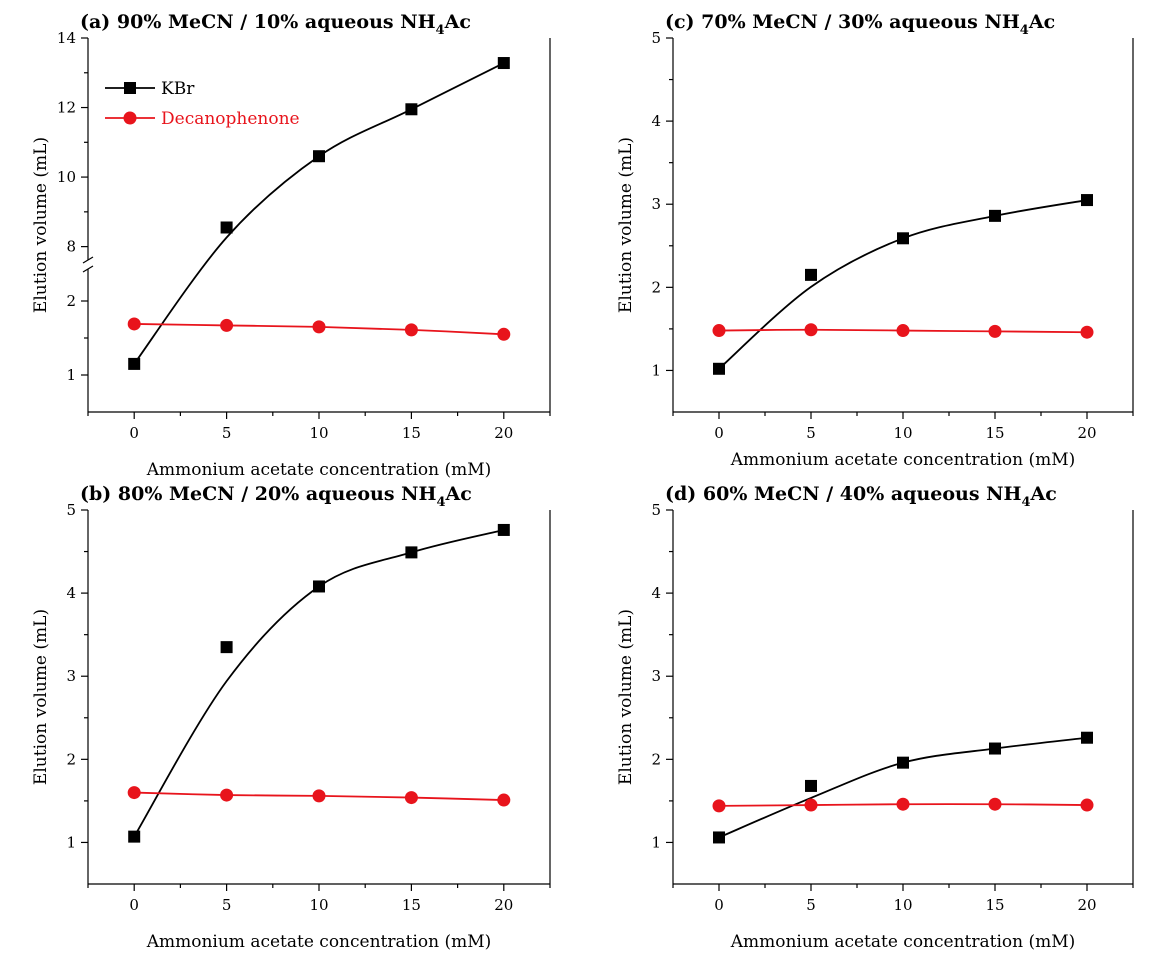  I want to click on panel-title-main: (c) 70% MeCN / 30% aqueous NH, so click(842, 22).